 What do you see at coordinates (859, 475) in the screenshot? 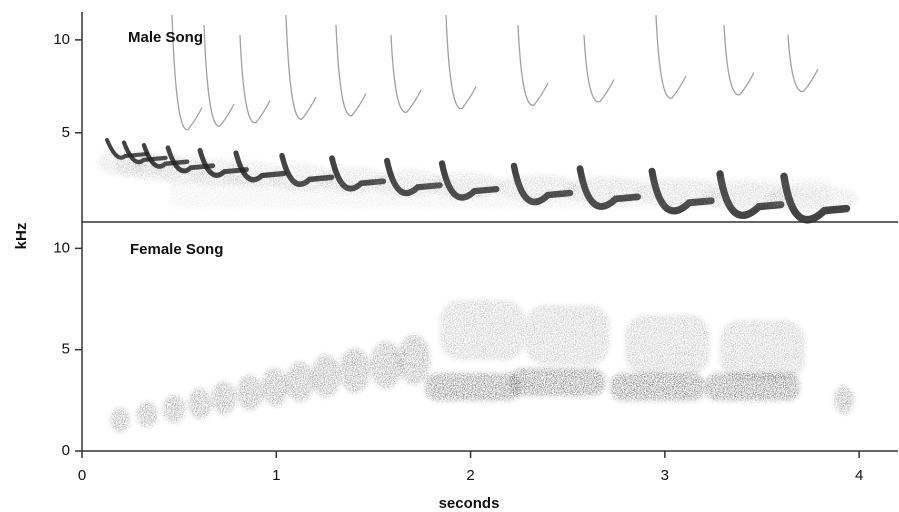
I see `x-tick-label: 4` at bounding box center [859, 475].